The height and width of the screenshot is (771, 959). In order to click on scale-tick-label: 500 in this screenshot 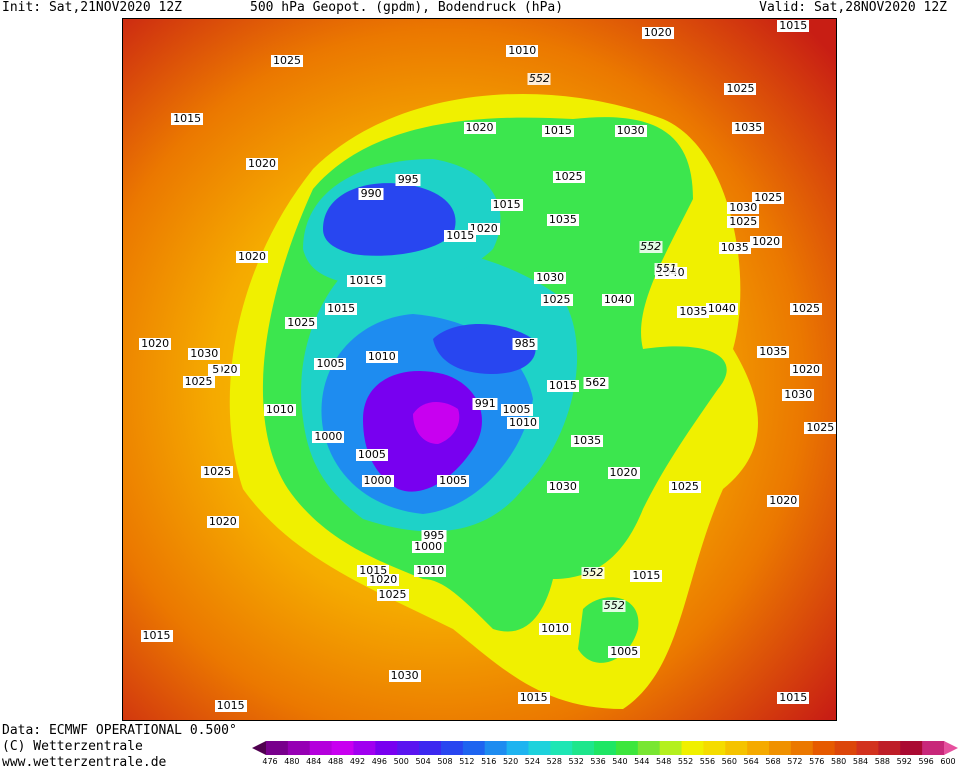, I will do `click(401, 761)`.